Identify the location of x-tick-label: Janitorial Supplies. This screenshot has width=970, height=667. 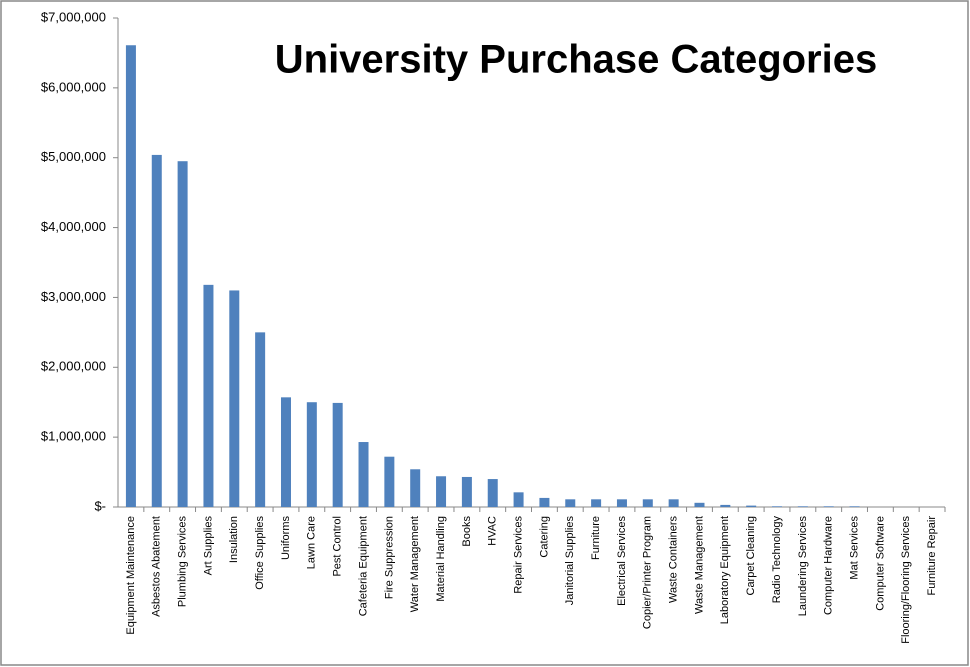
(570, 561).